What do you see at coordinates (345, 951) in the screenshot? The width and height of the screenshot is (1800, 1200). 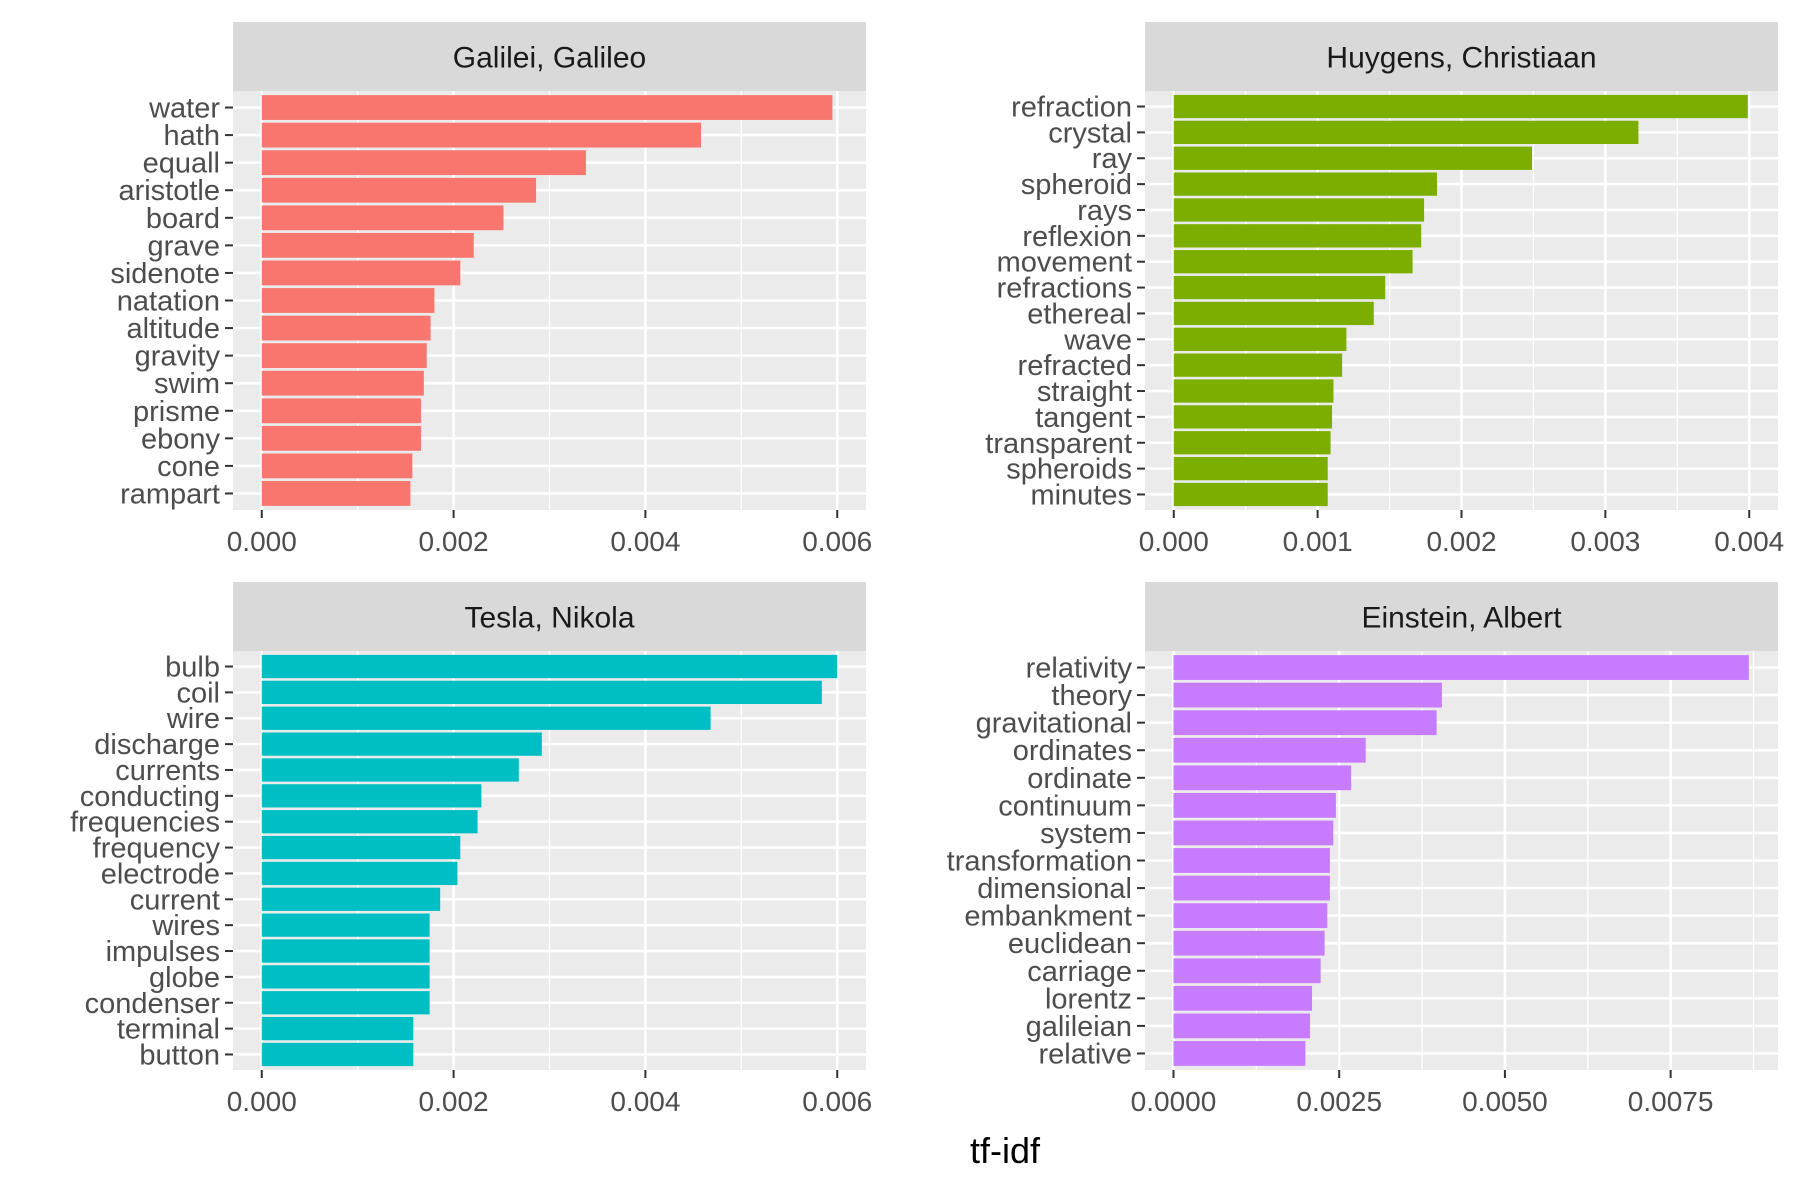 I see `bar-impulses` at bounding box center [345, 951].